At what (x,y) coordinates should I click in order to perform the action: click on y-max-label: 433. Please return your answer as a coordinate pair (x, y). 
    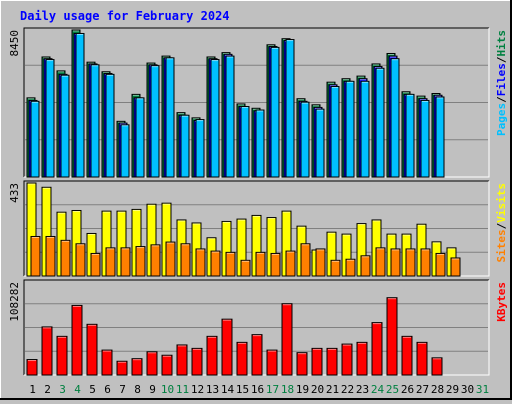
    Looking at the image, I should click on (14, 193).